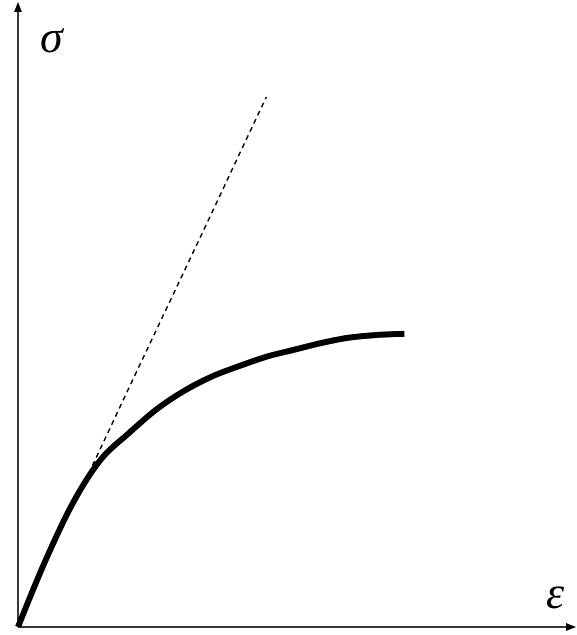 This screenshot has width=577, height=635. Describe the element at coordinates (555, 592) in the screenshot. I see `x-axis-title: ε` at that location.